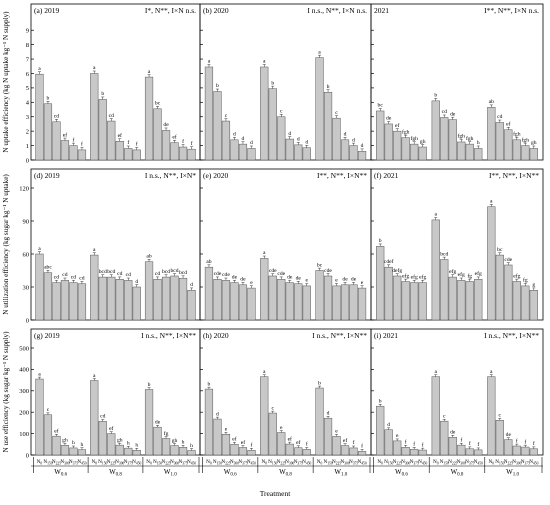  Describe the element at coordinates (230, 473) in the screenshot. I see `group-label: W0.6` at that location.